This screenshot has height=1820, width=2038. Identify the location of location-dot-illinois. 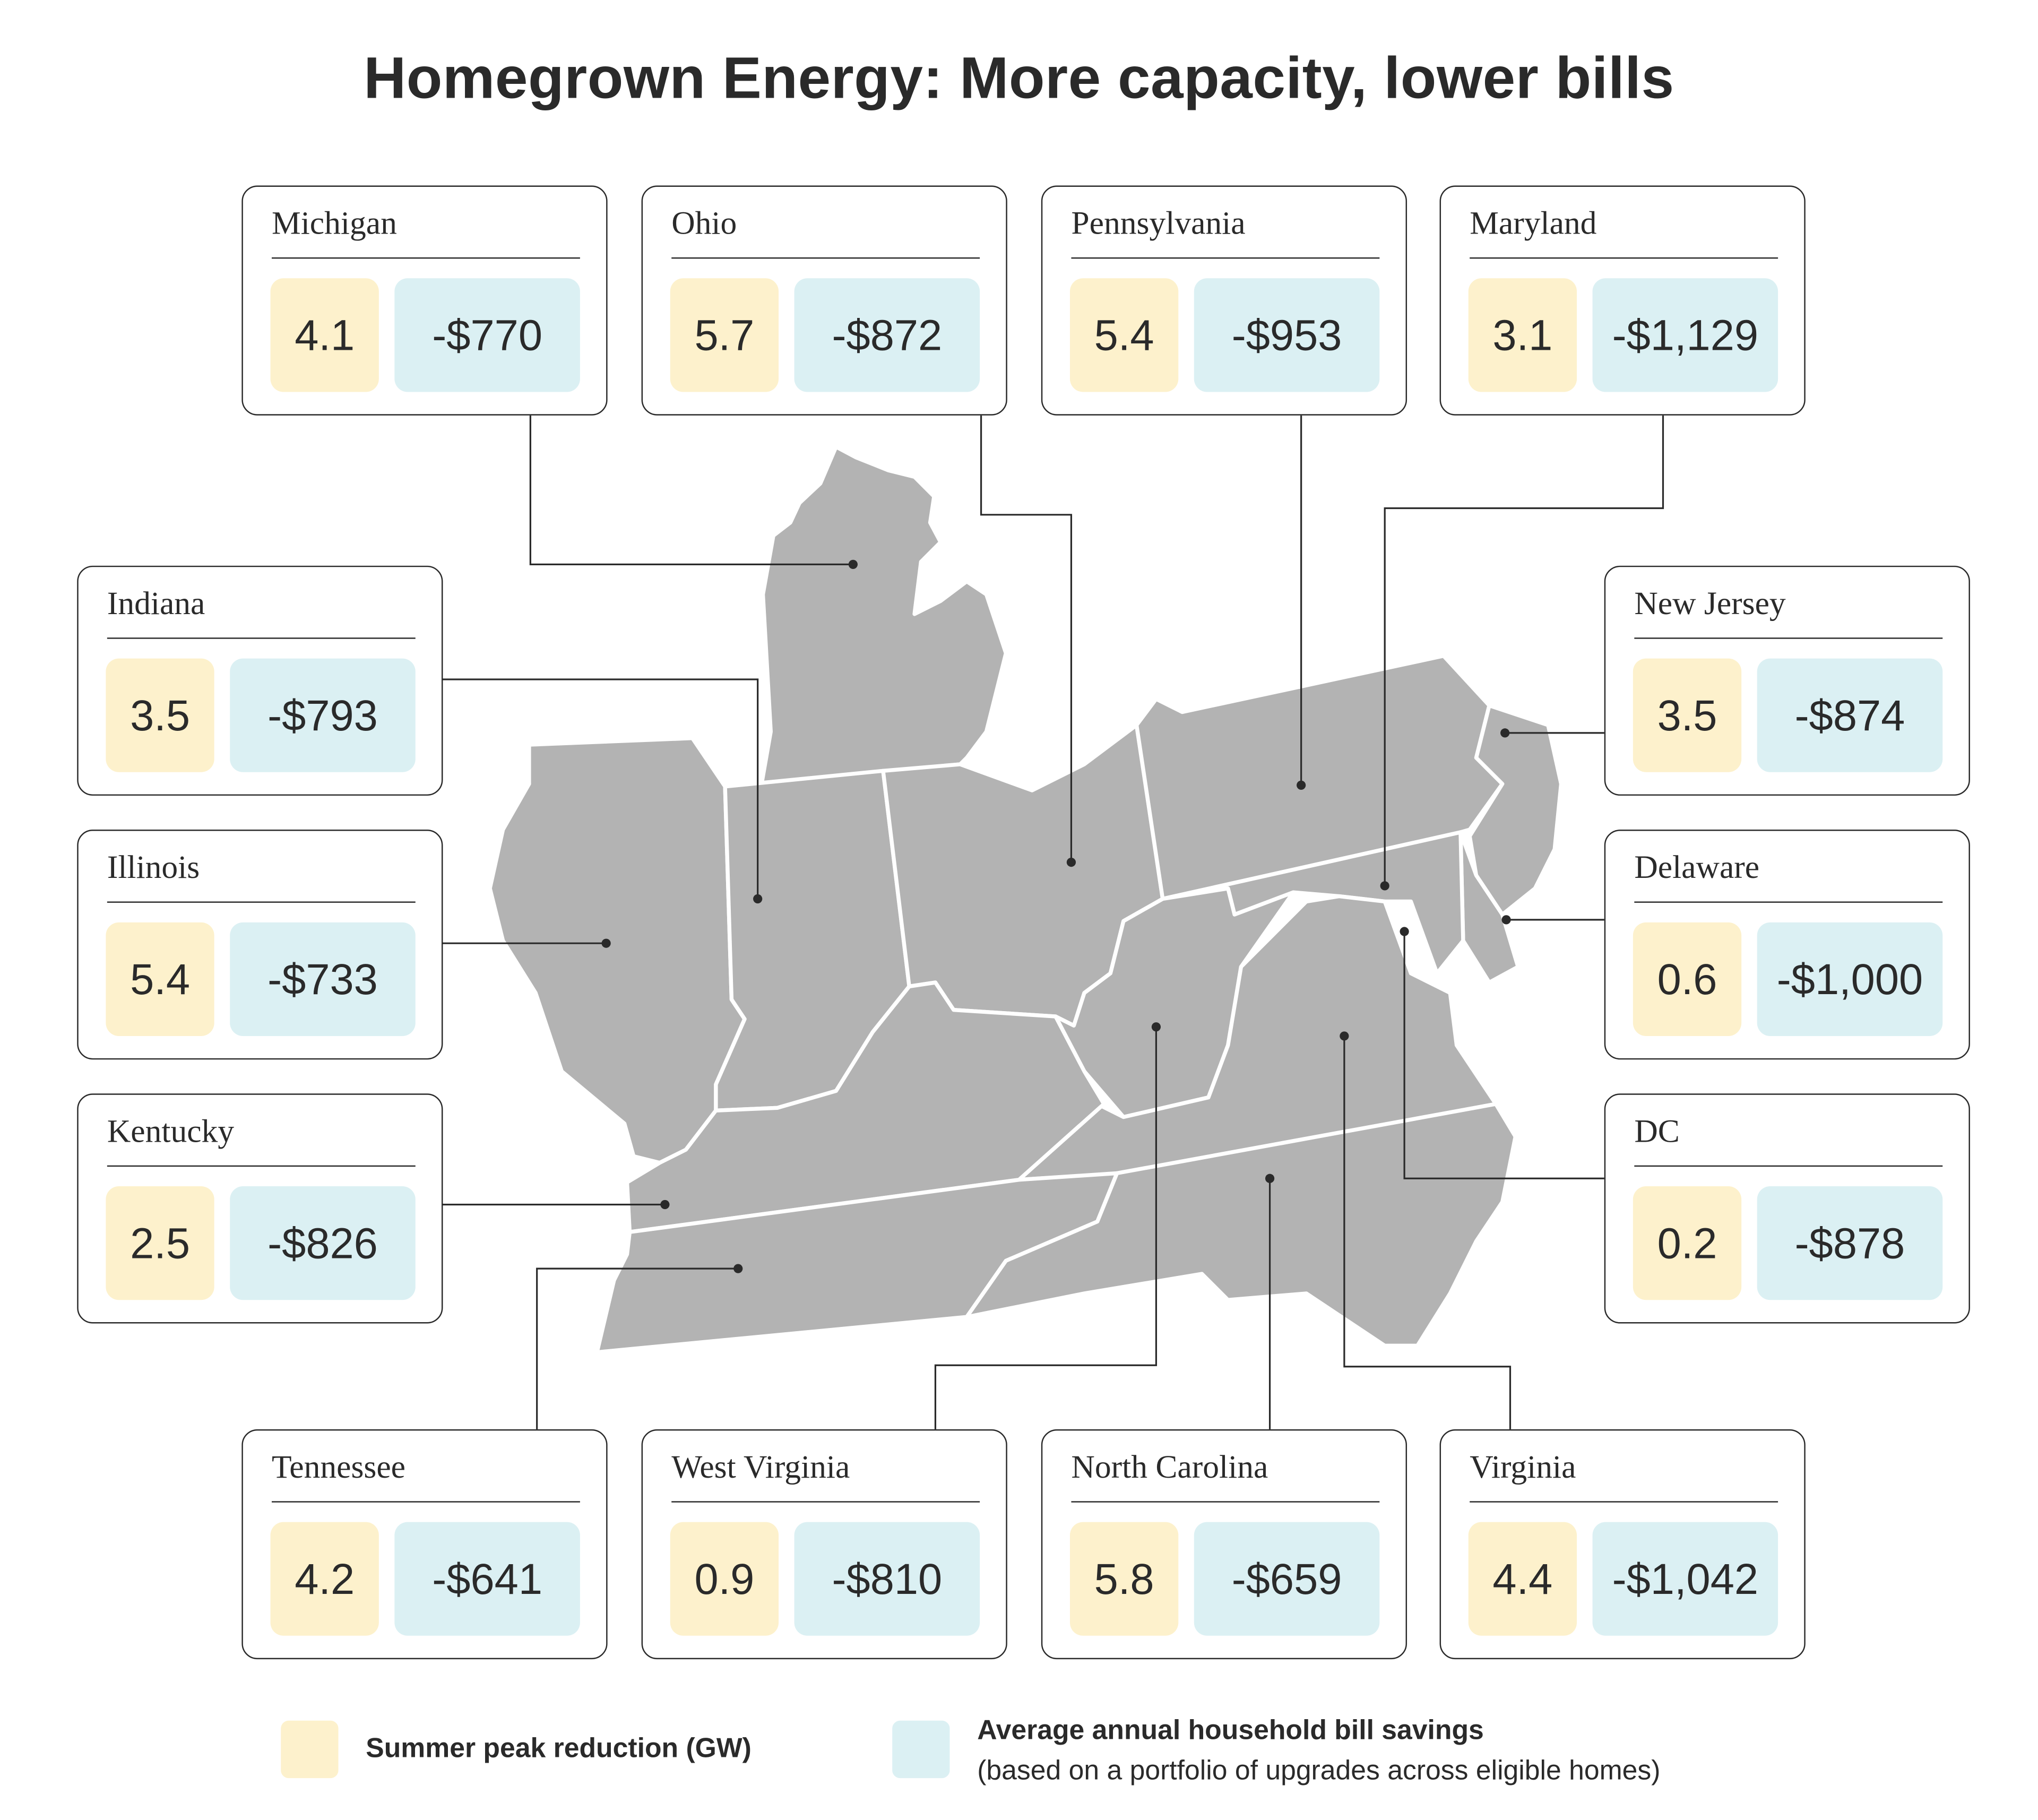
(606, 943).